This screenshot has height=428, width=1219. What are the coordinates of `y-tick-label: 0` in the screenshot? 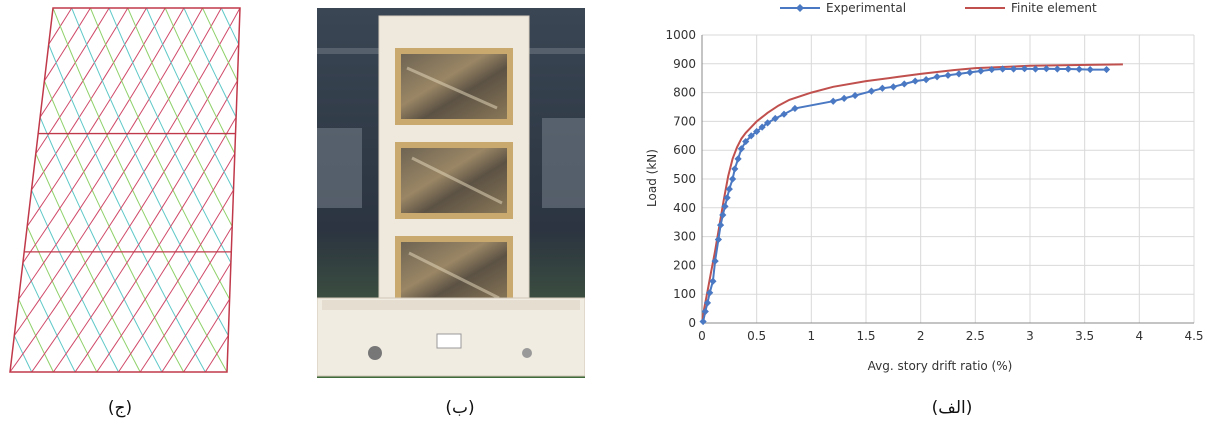 It's located at (692, 323).